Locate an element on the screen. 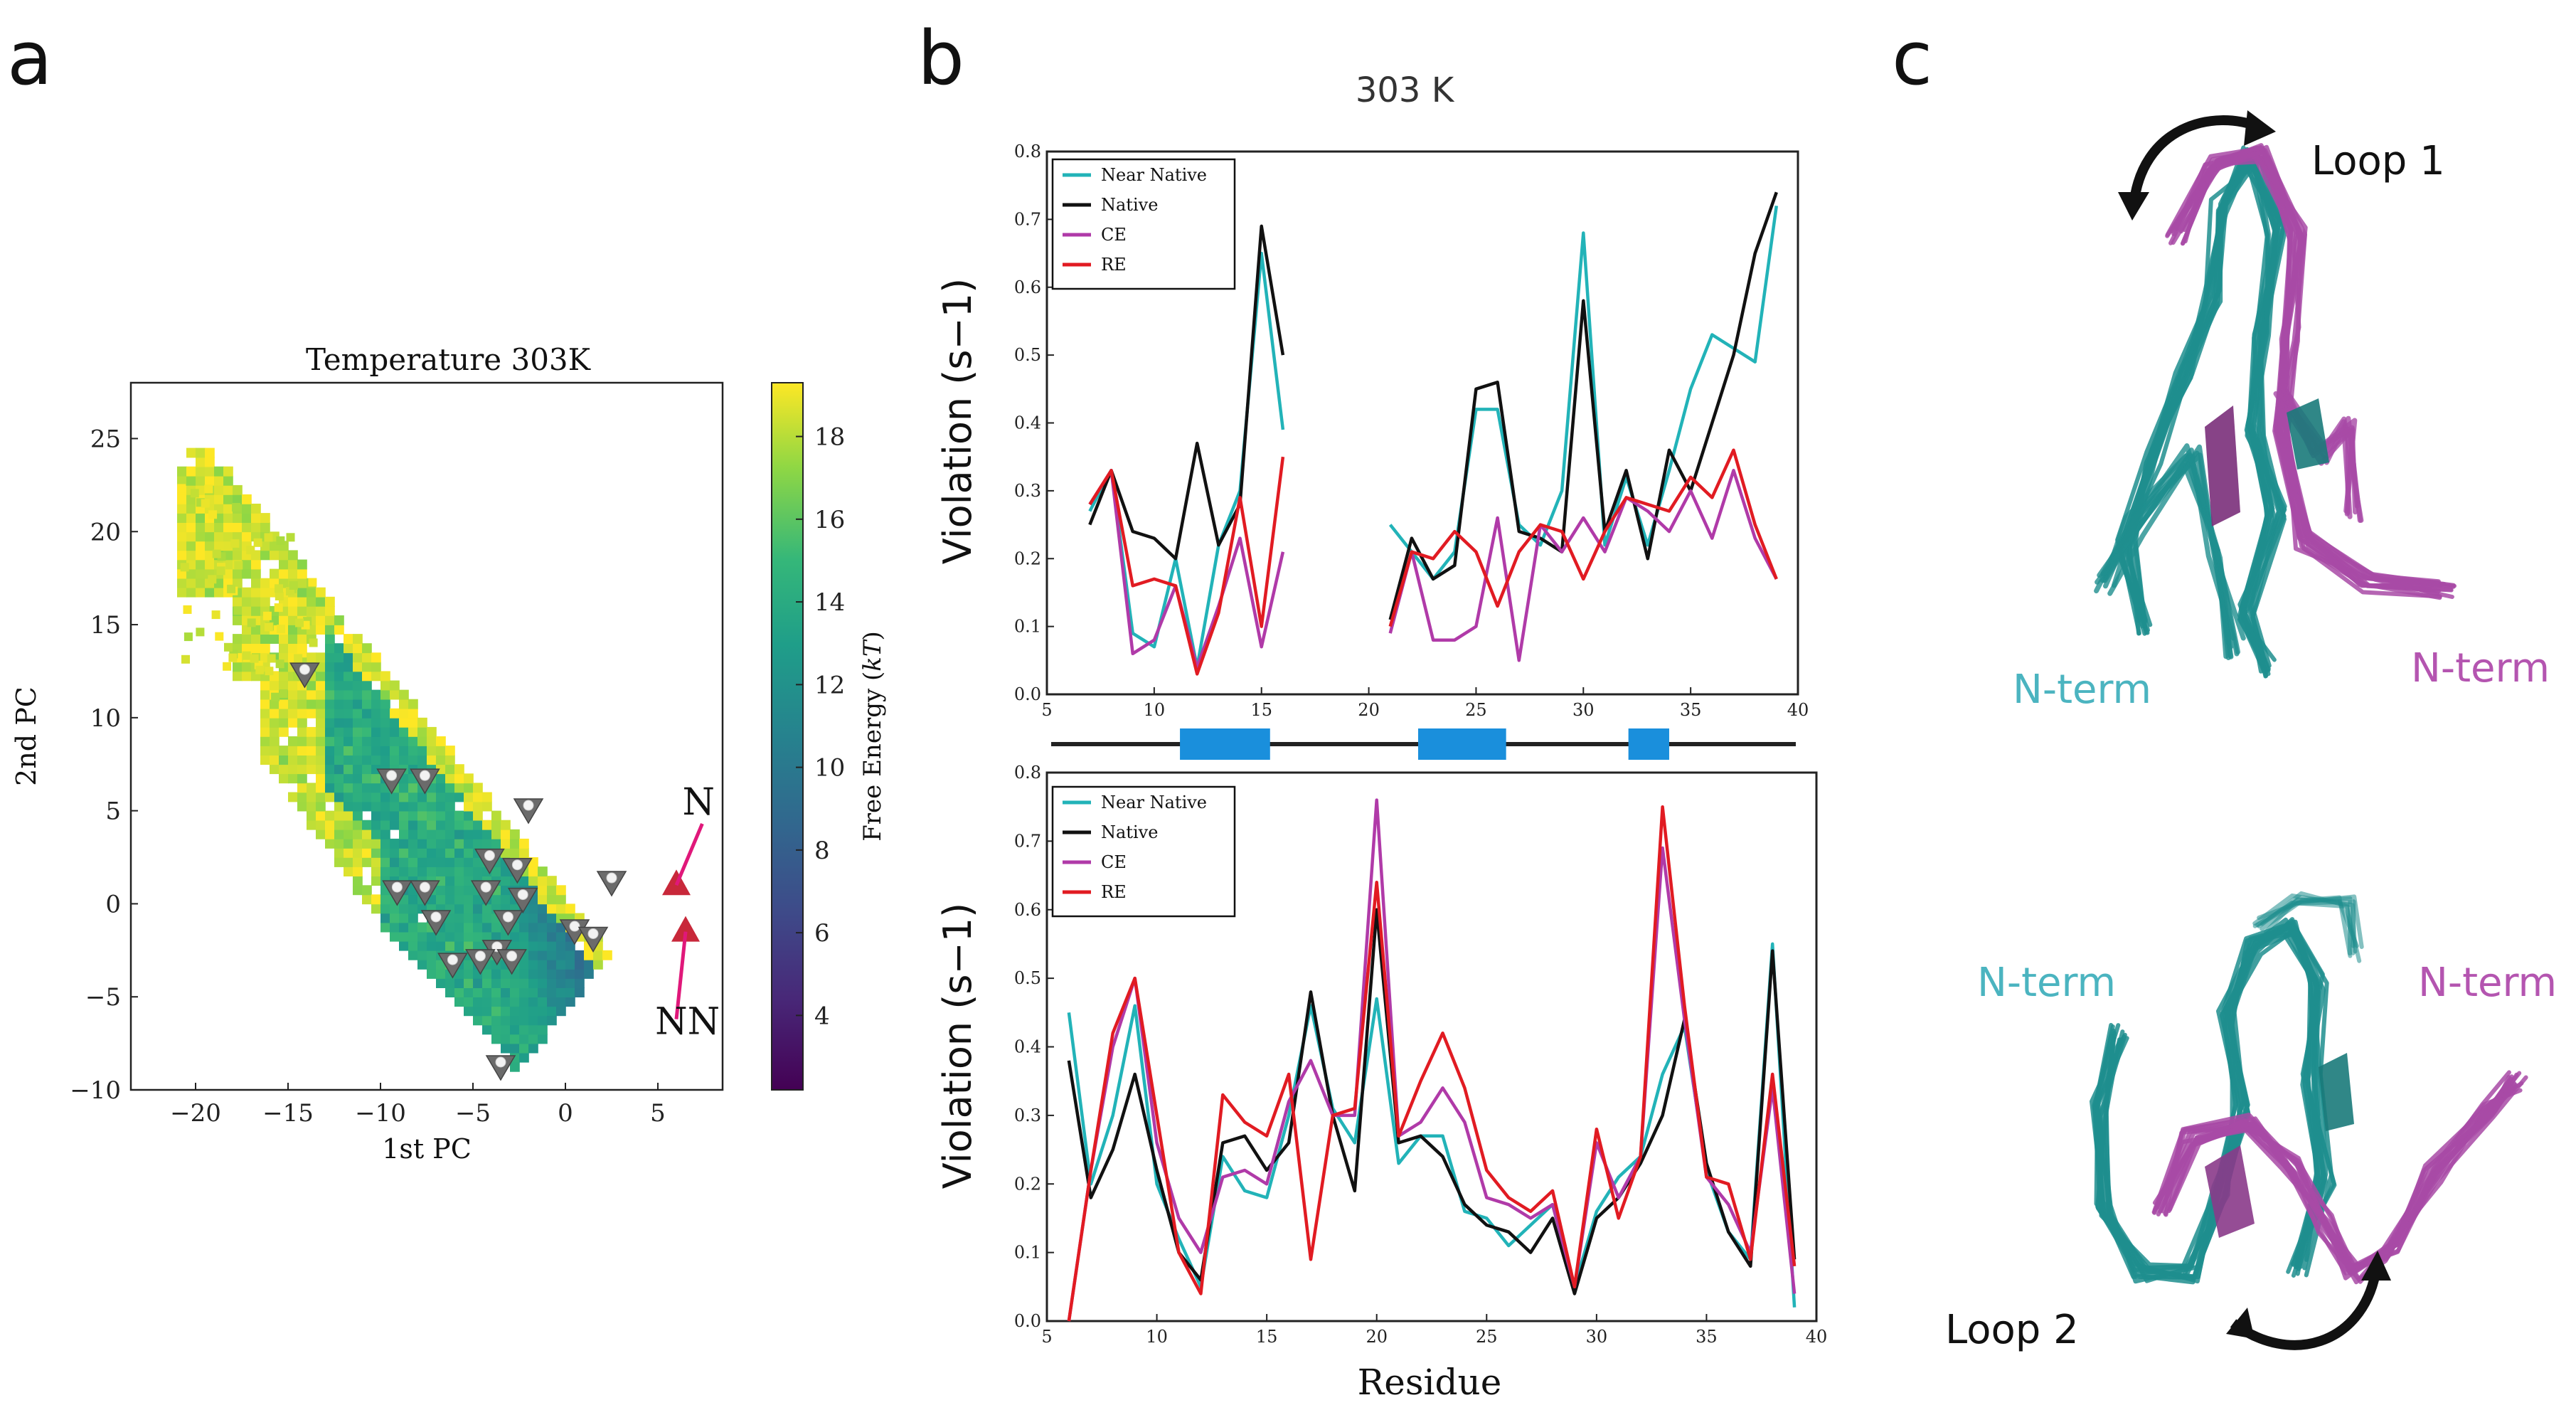 This screenshot has height=1410, width=2576. x-tick-label: 40 is located at coordinates (1798, 710).